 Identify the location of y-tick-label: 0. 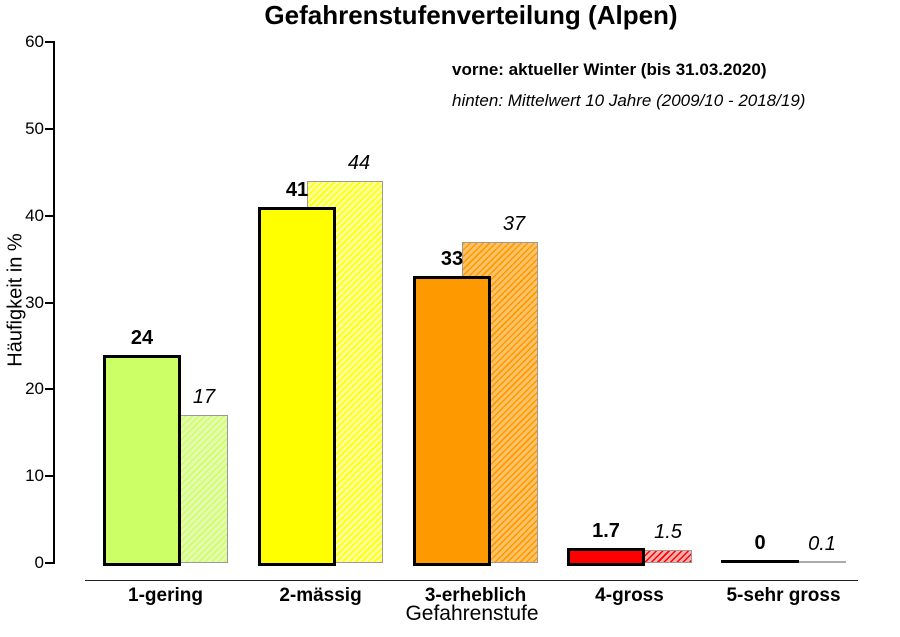
(39, 562).